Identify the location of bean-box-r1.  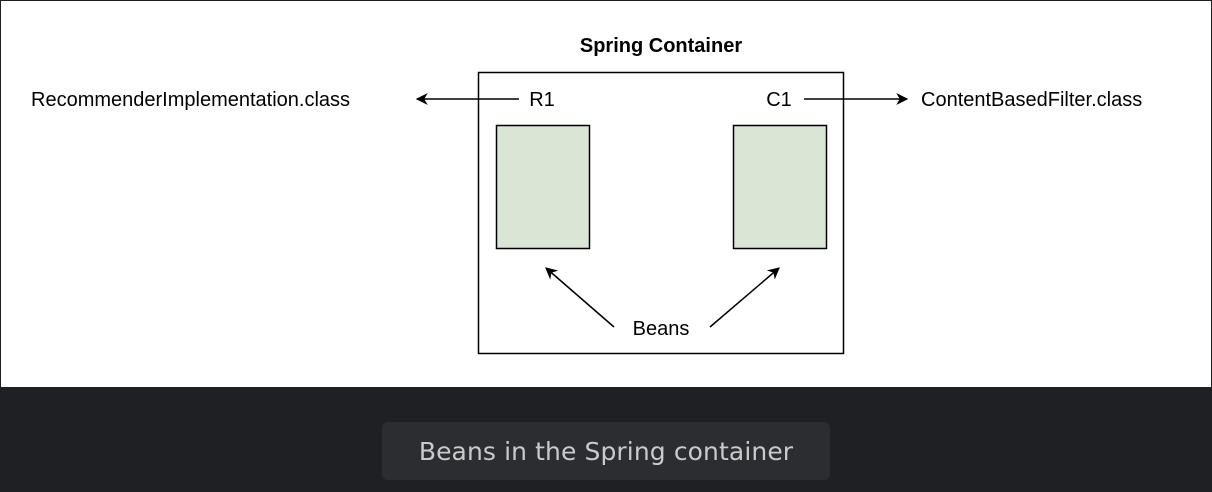
(543, 187).